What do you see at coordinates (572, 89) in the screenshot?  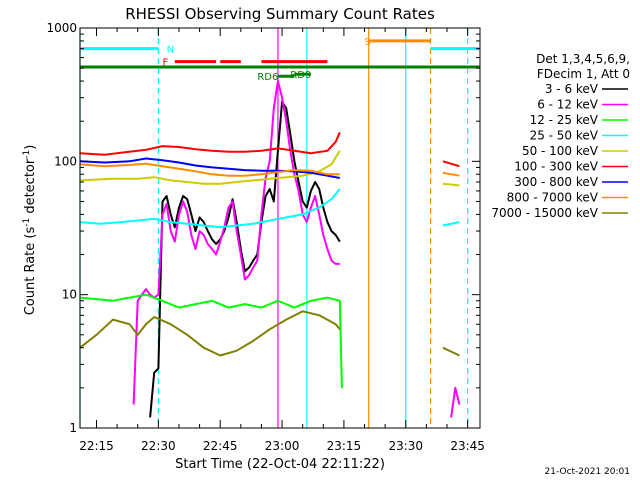 I see `legend-label-0: 3 - 6 keV` at bounding box center [572, 89].